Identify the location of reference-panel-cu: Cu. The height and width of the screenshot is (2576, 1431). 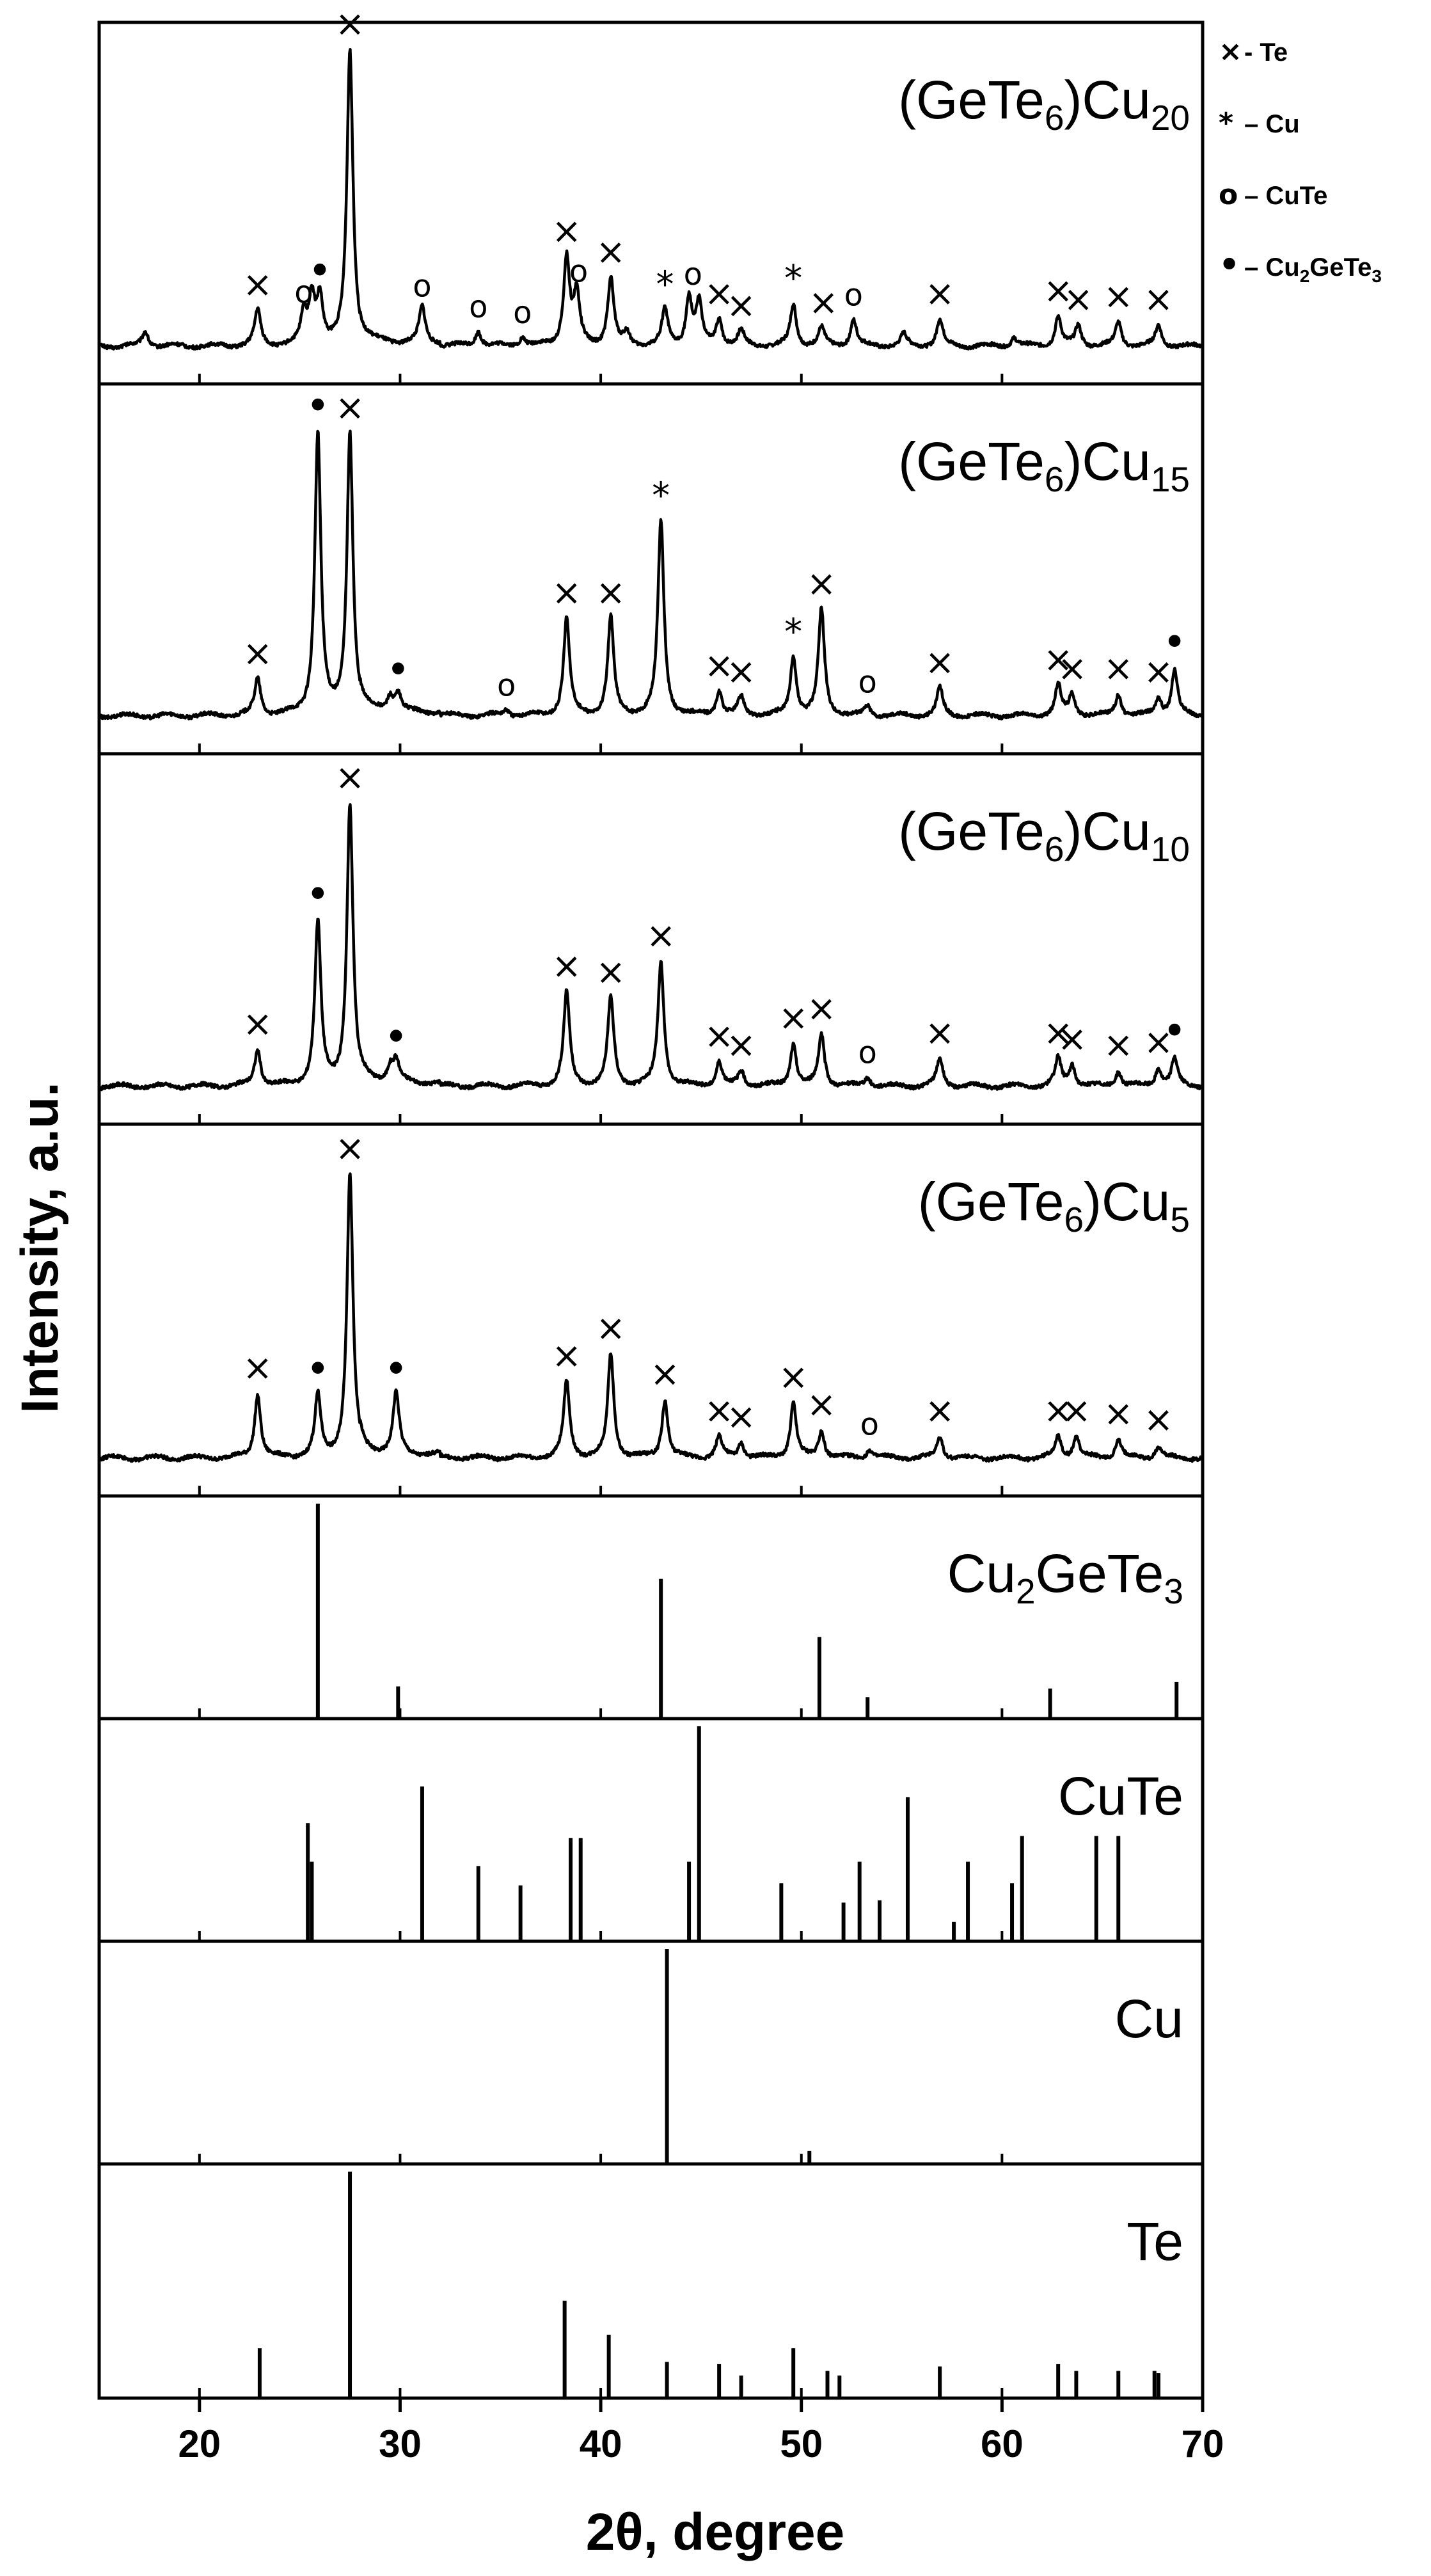
(651, 2052).